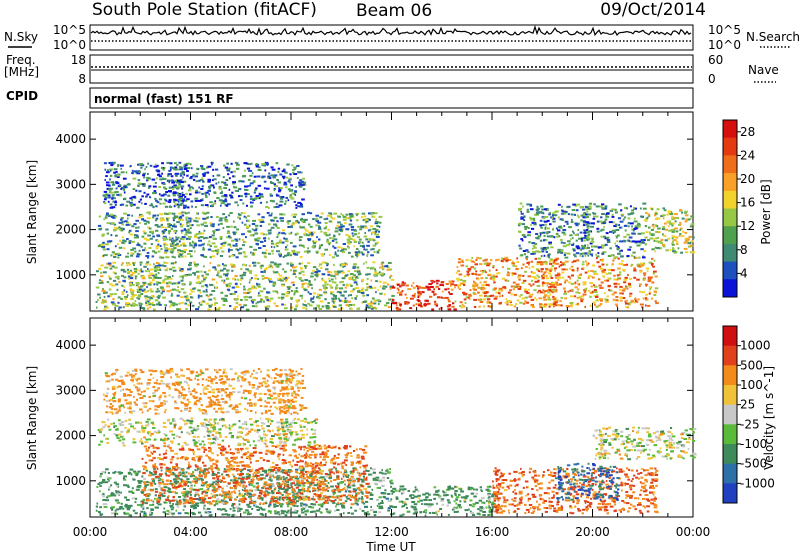  What do you see at coordinates (391, 37) in the screenshot?
I see `nsky-panel` at bounding box center [391, 37].